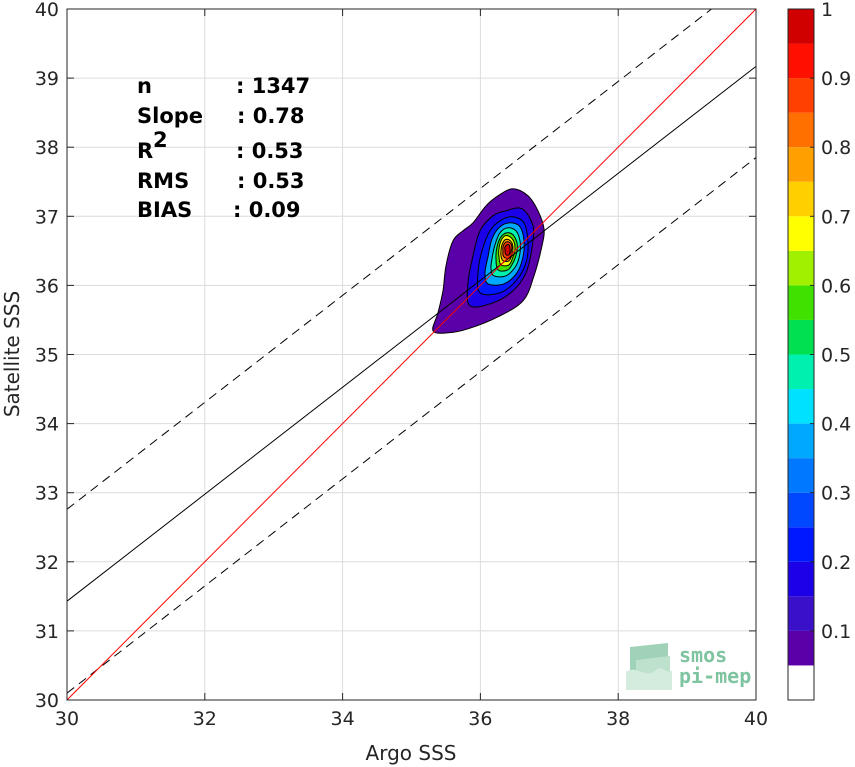  Describe the element at coordinates (618, 719) in the screenshot. I see `x-tick-label: 38` at that location.